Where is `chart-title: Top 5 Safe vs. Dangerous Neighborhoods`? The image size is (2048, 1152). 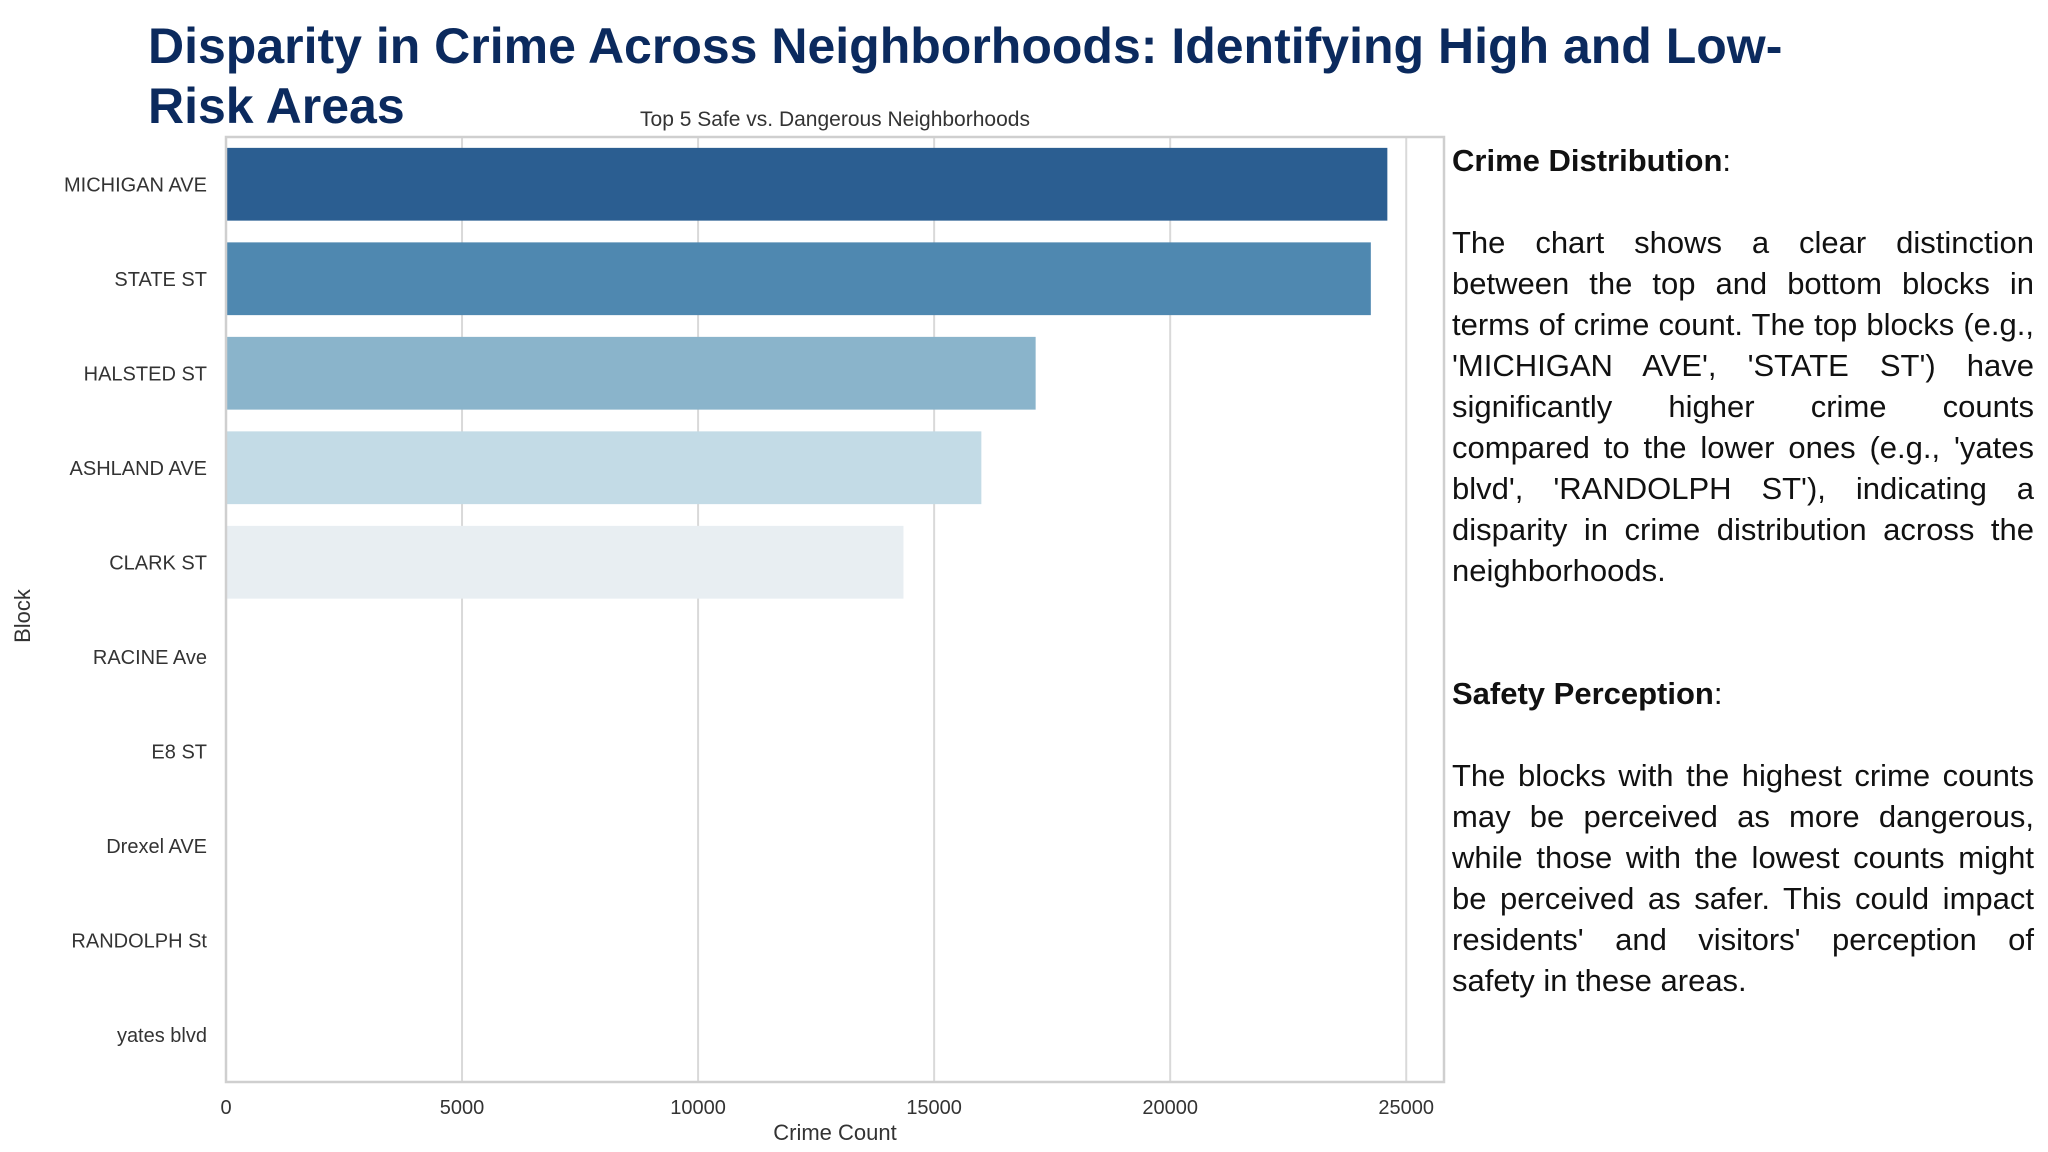
chart-title: Top 5 Safe vs. Dangerous Neighborhoods is located at coordinates (835, 119).